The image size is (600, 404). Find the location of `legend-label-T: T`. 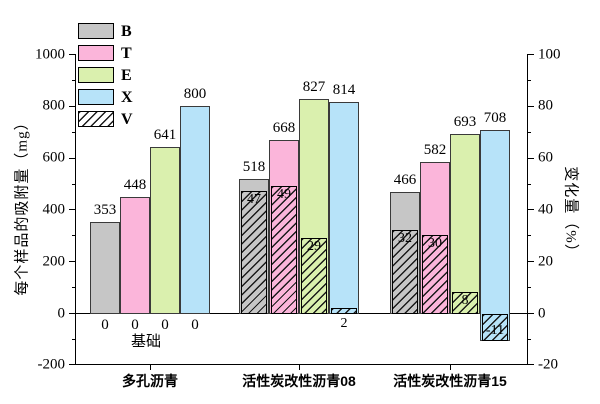

legend-label-T: T is located at coordinates (126, 53).